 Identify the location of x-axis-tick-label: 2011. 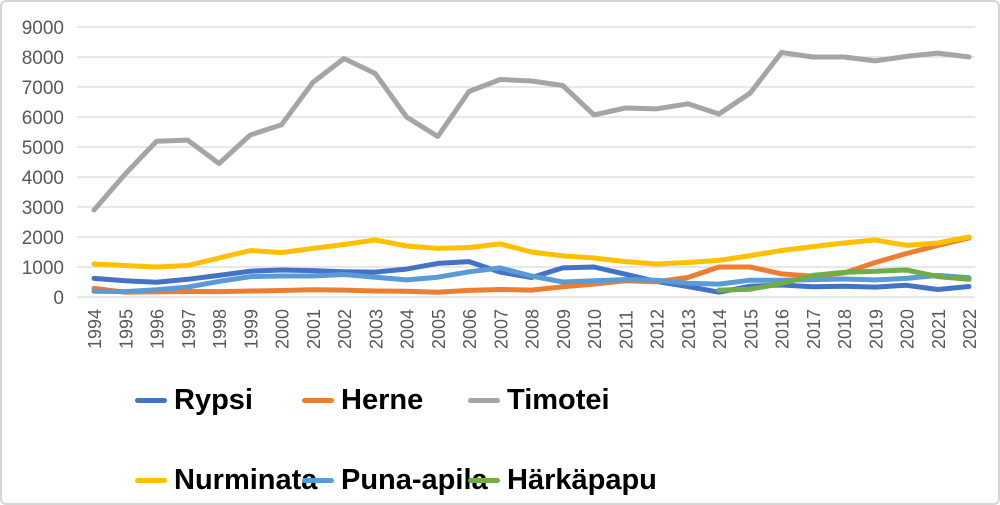
(626, 329).